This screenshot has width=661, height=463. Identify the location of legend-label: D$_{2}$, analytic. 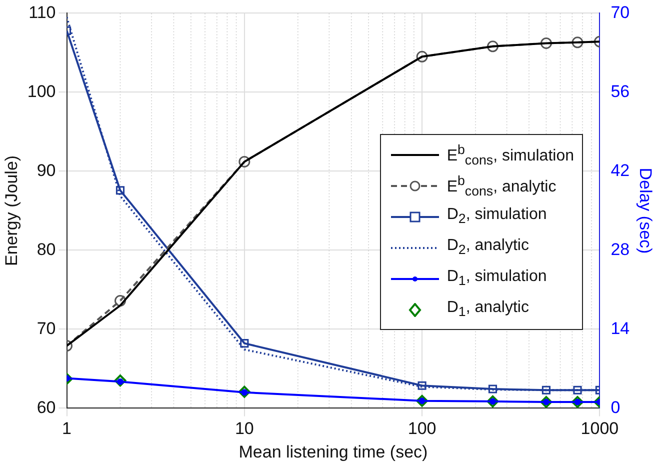
(487, 247).